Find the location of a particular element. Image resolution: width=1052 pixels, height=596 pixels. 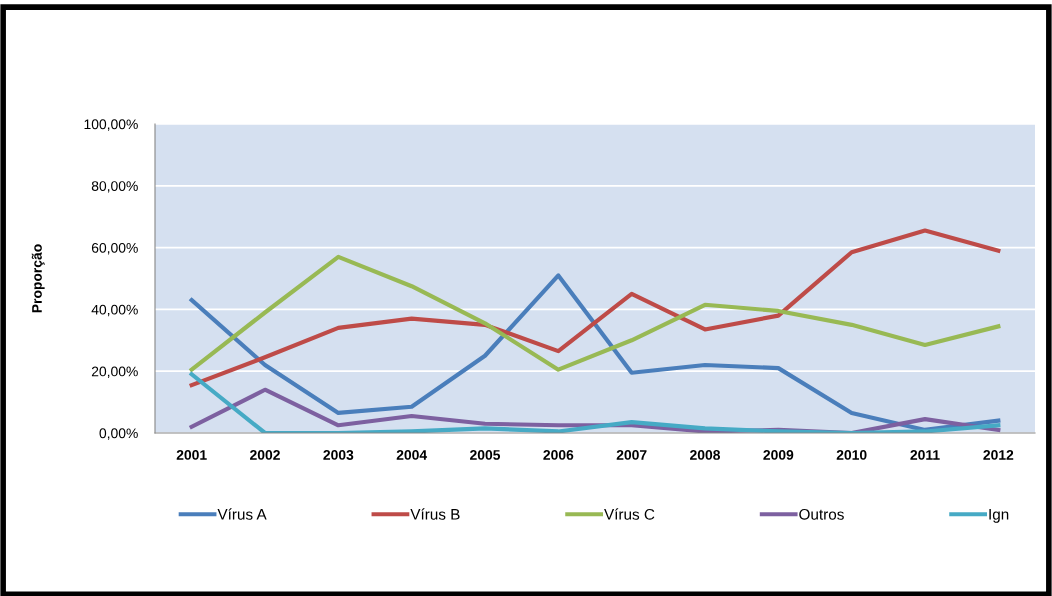

x-tick-label: 2012 is located at coordinates (998, 455).